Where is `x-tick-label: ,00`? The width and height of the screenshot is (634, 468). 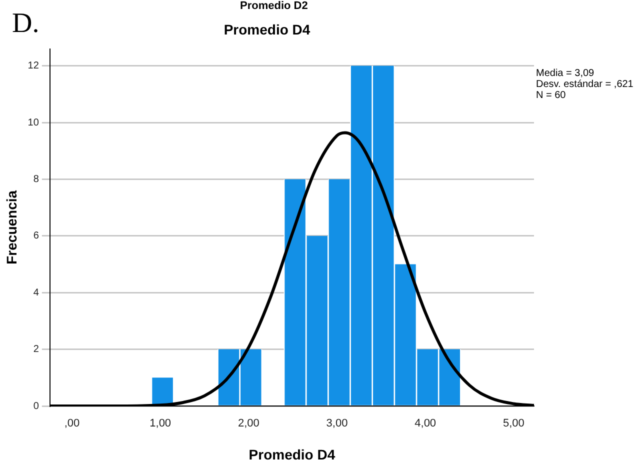 x-tick-label: ,00 is located at coordinates (72, 424).